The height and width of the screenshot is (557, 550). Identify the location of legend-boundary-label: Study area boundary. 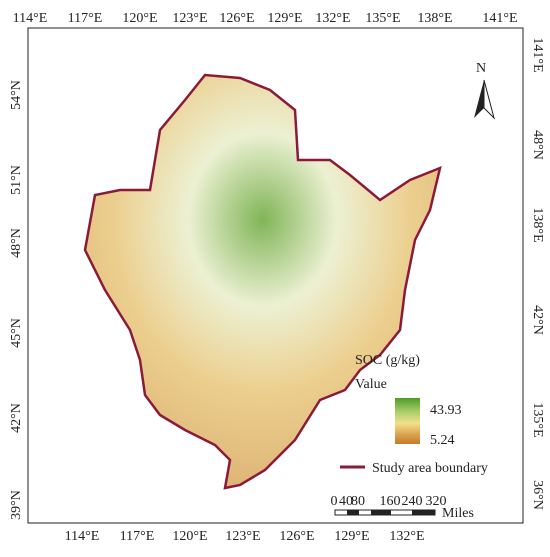
(430, 468).